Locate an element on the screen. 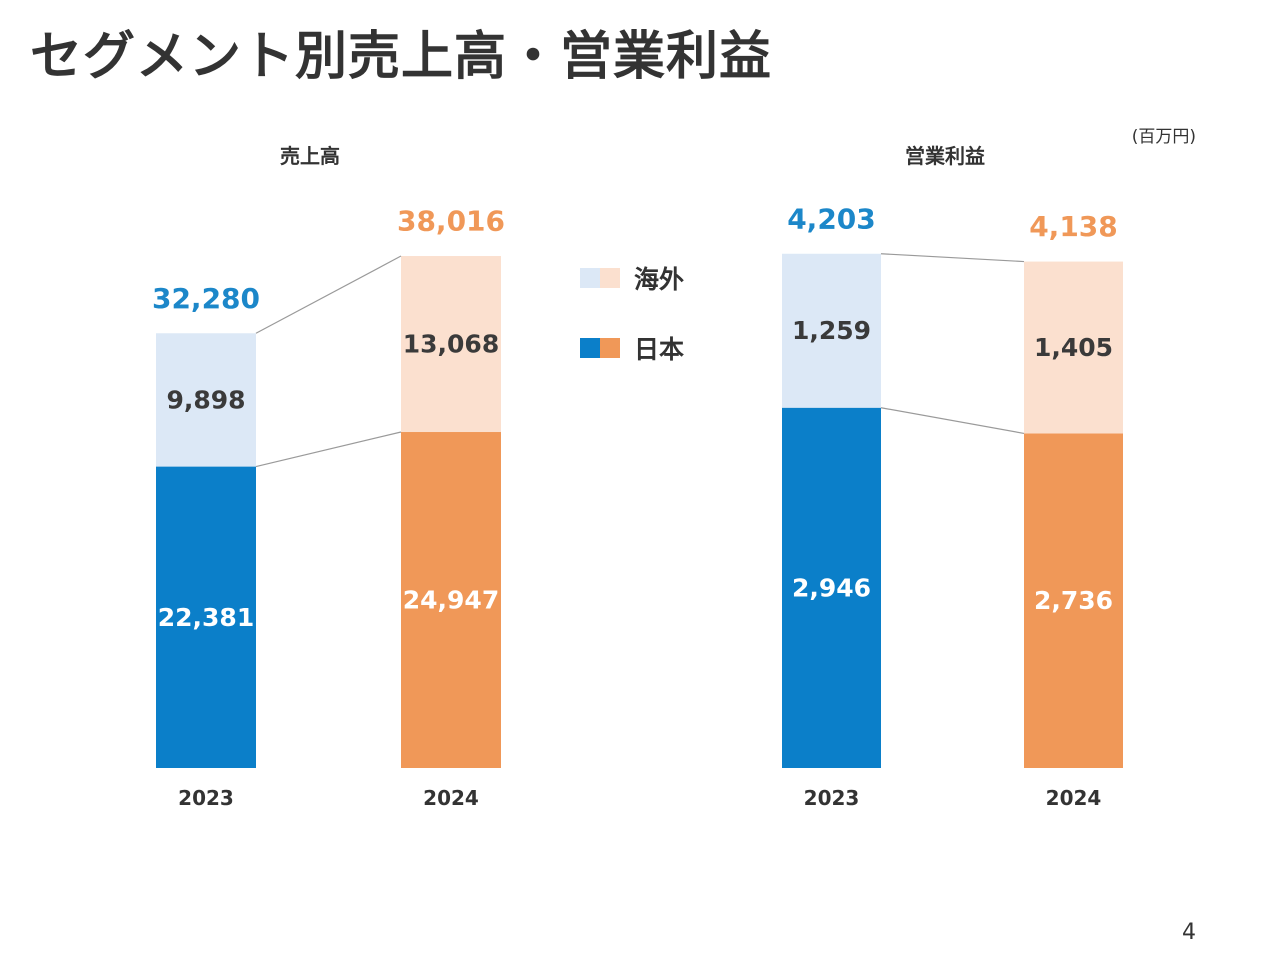  profit-category-label-2023: 2023 is located at coordinates (832, 798).